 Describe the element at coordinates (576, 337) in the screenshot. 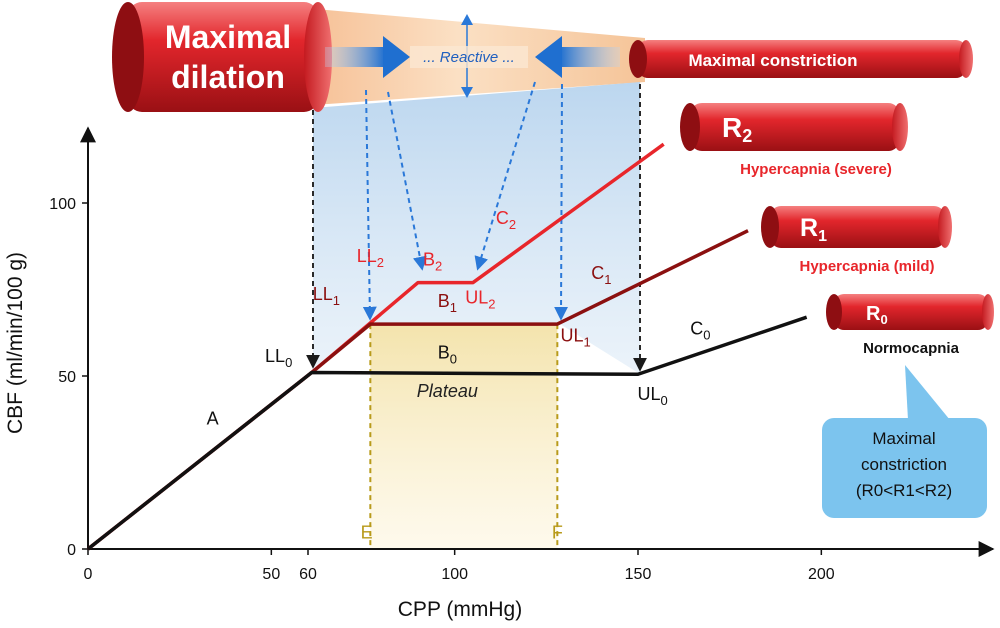

I see `label-ul1: UL1` at that location.